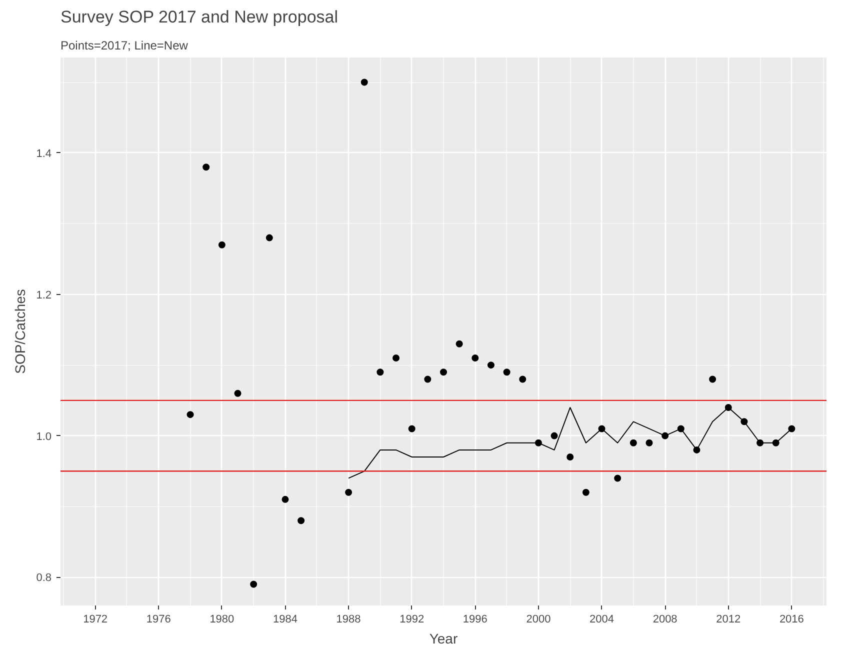 The width and height of the screenshot is (846, 655). Describe the element at coordinates (728, 620) in the screenshot. I see `x-tick-label: 2012` at that location.